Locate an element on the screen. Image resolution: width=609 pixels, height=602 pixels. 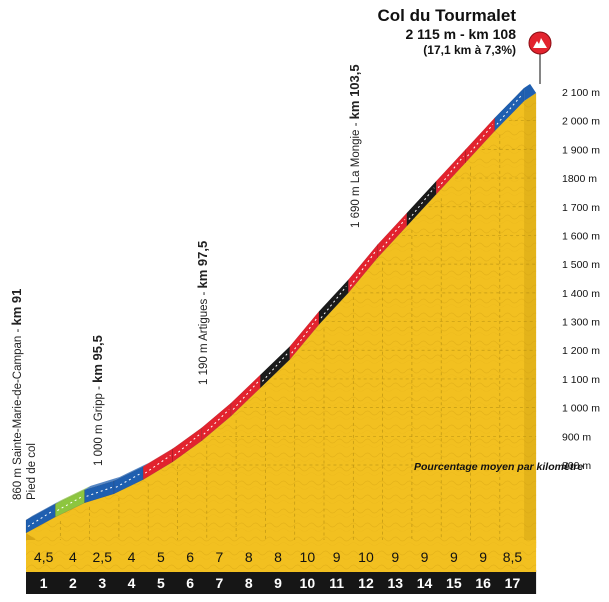
waypoint-subtext: Pied de col is located at coordinates (32, 471).